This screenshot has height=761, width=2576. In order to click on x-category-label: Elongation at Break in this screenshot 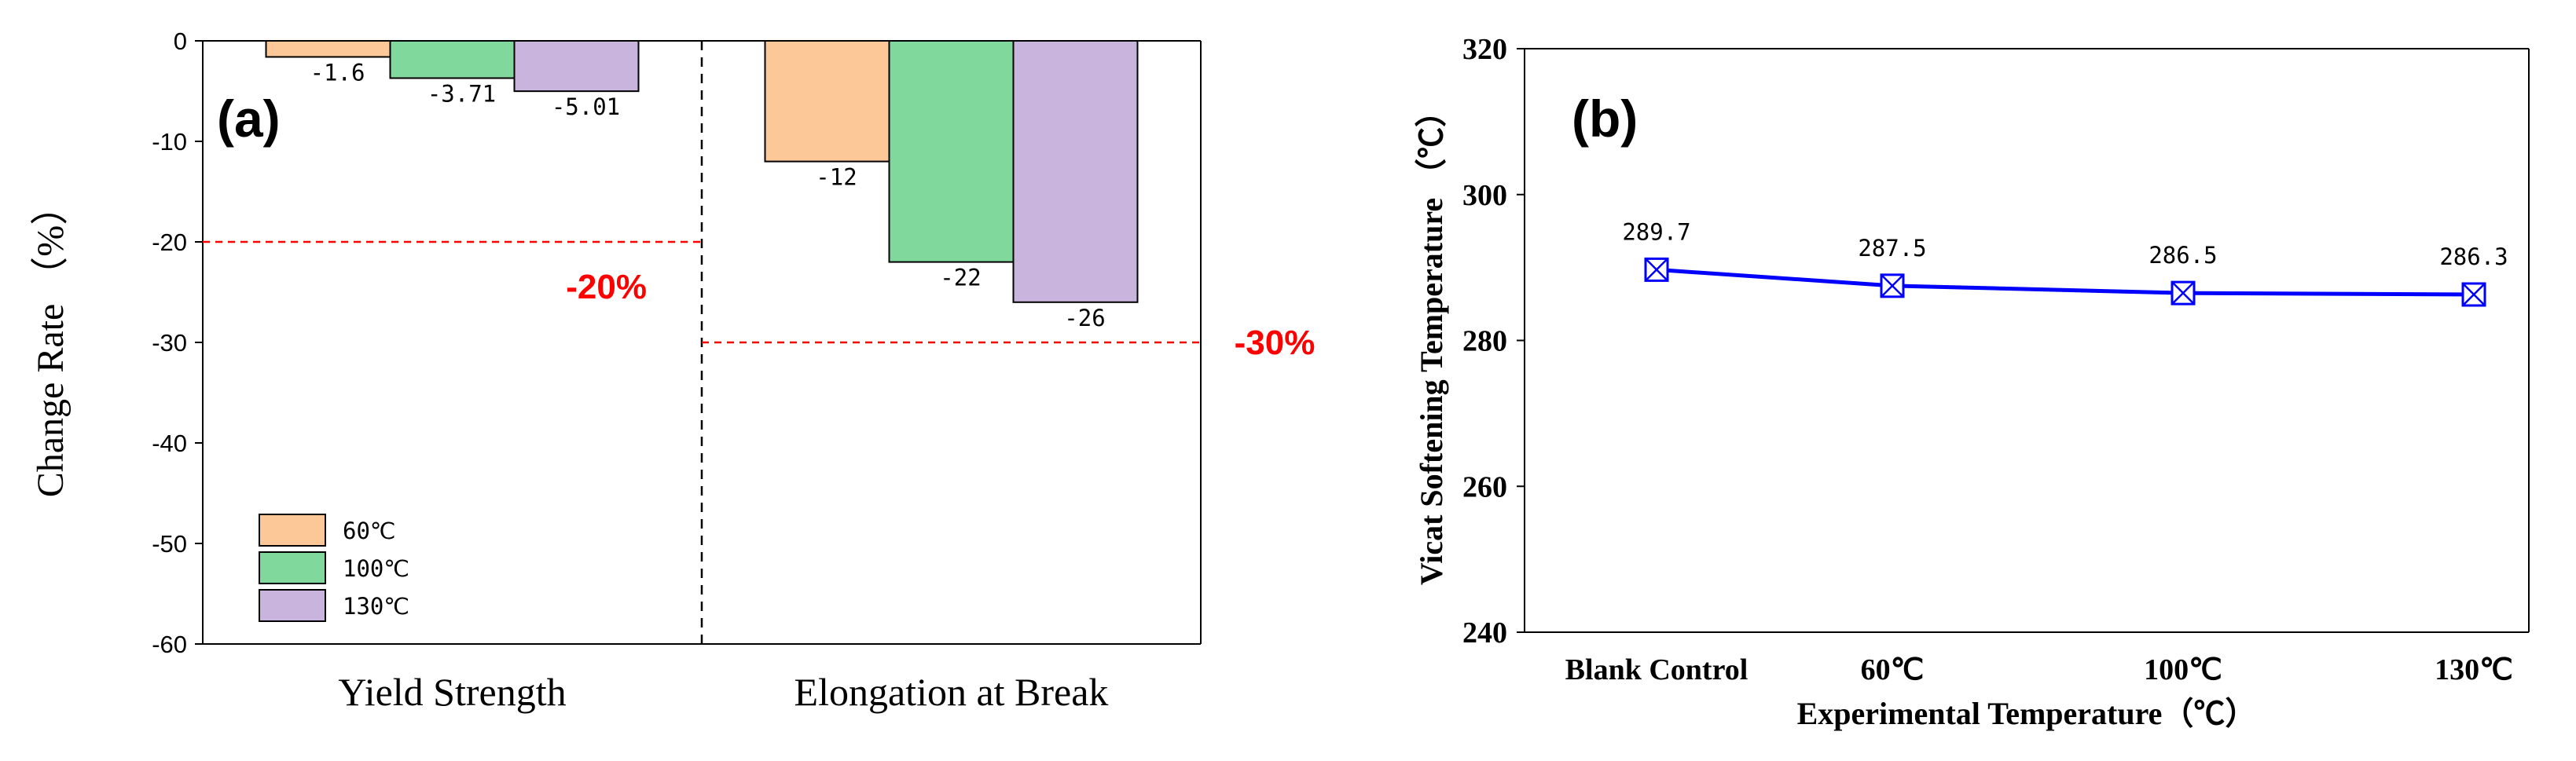, I will do `click(951, 692)`.